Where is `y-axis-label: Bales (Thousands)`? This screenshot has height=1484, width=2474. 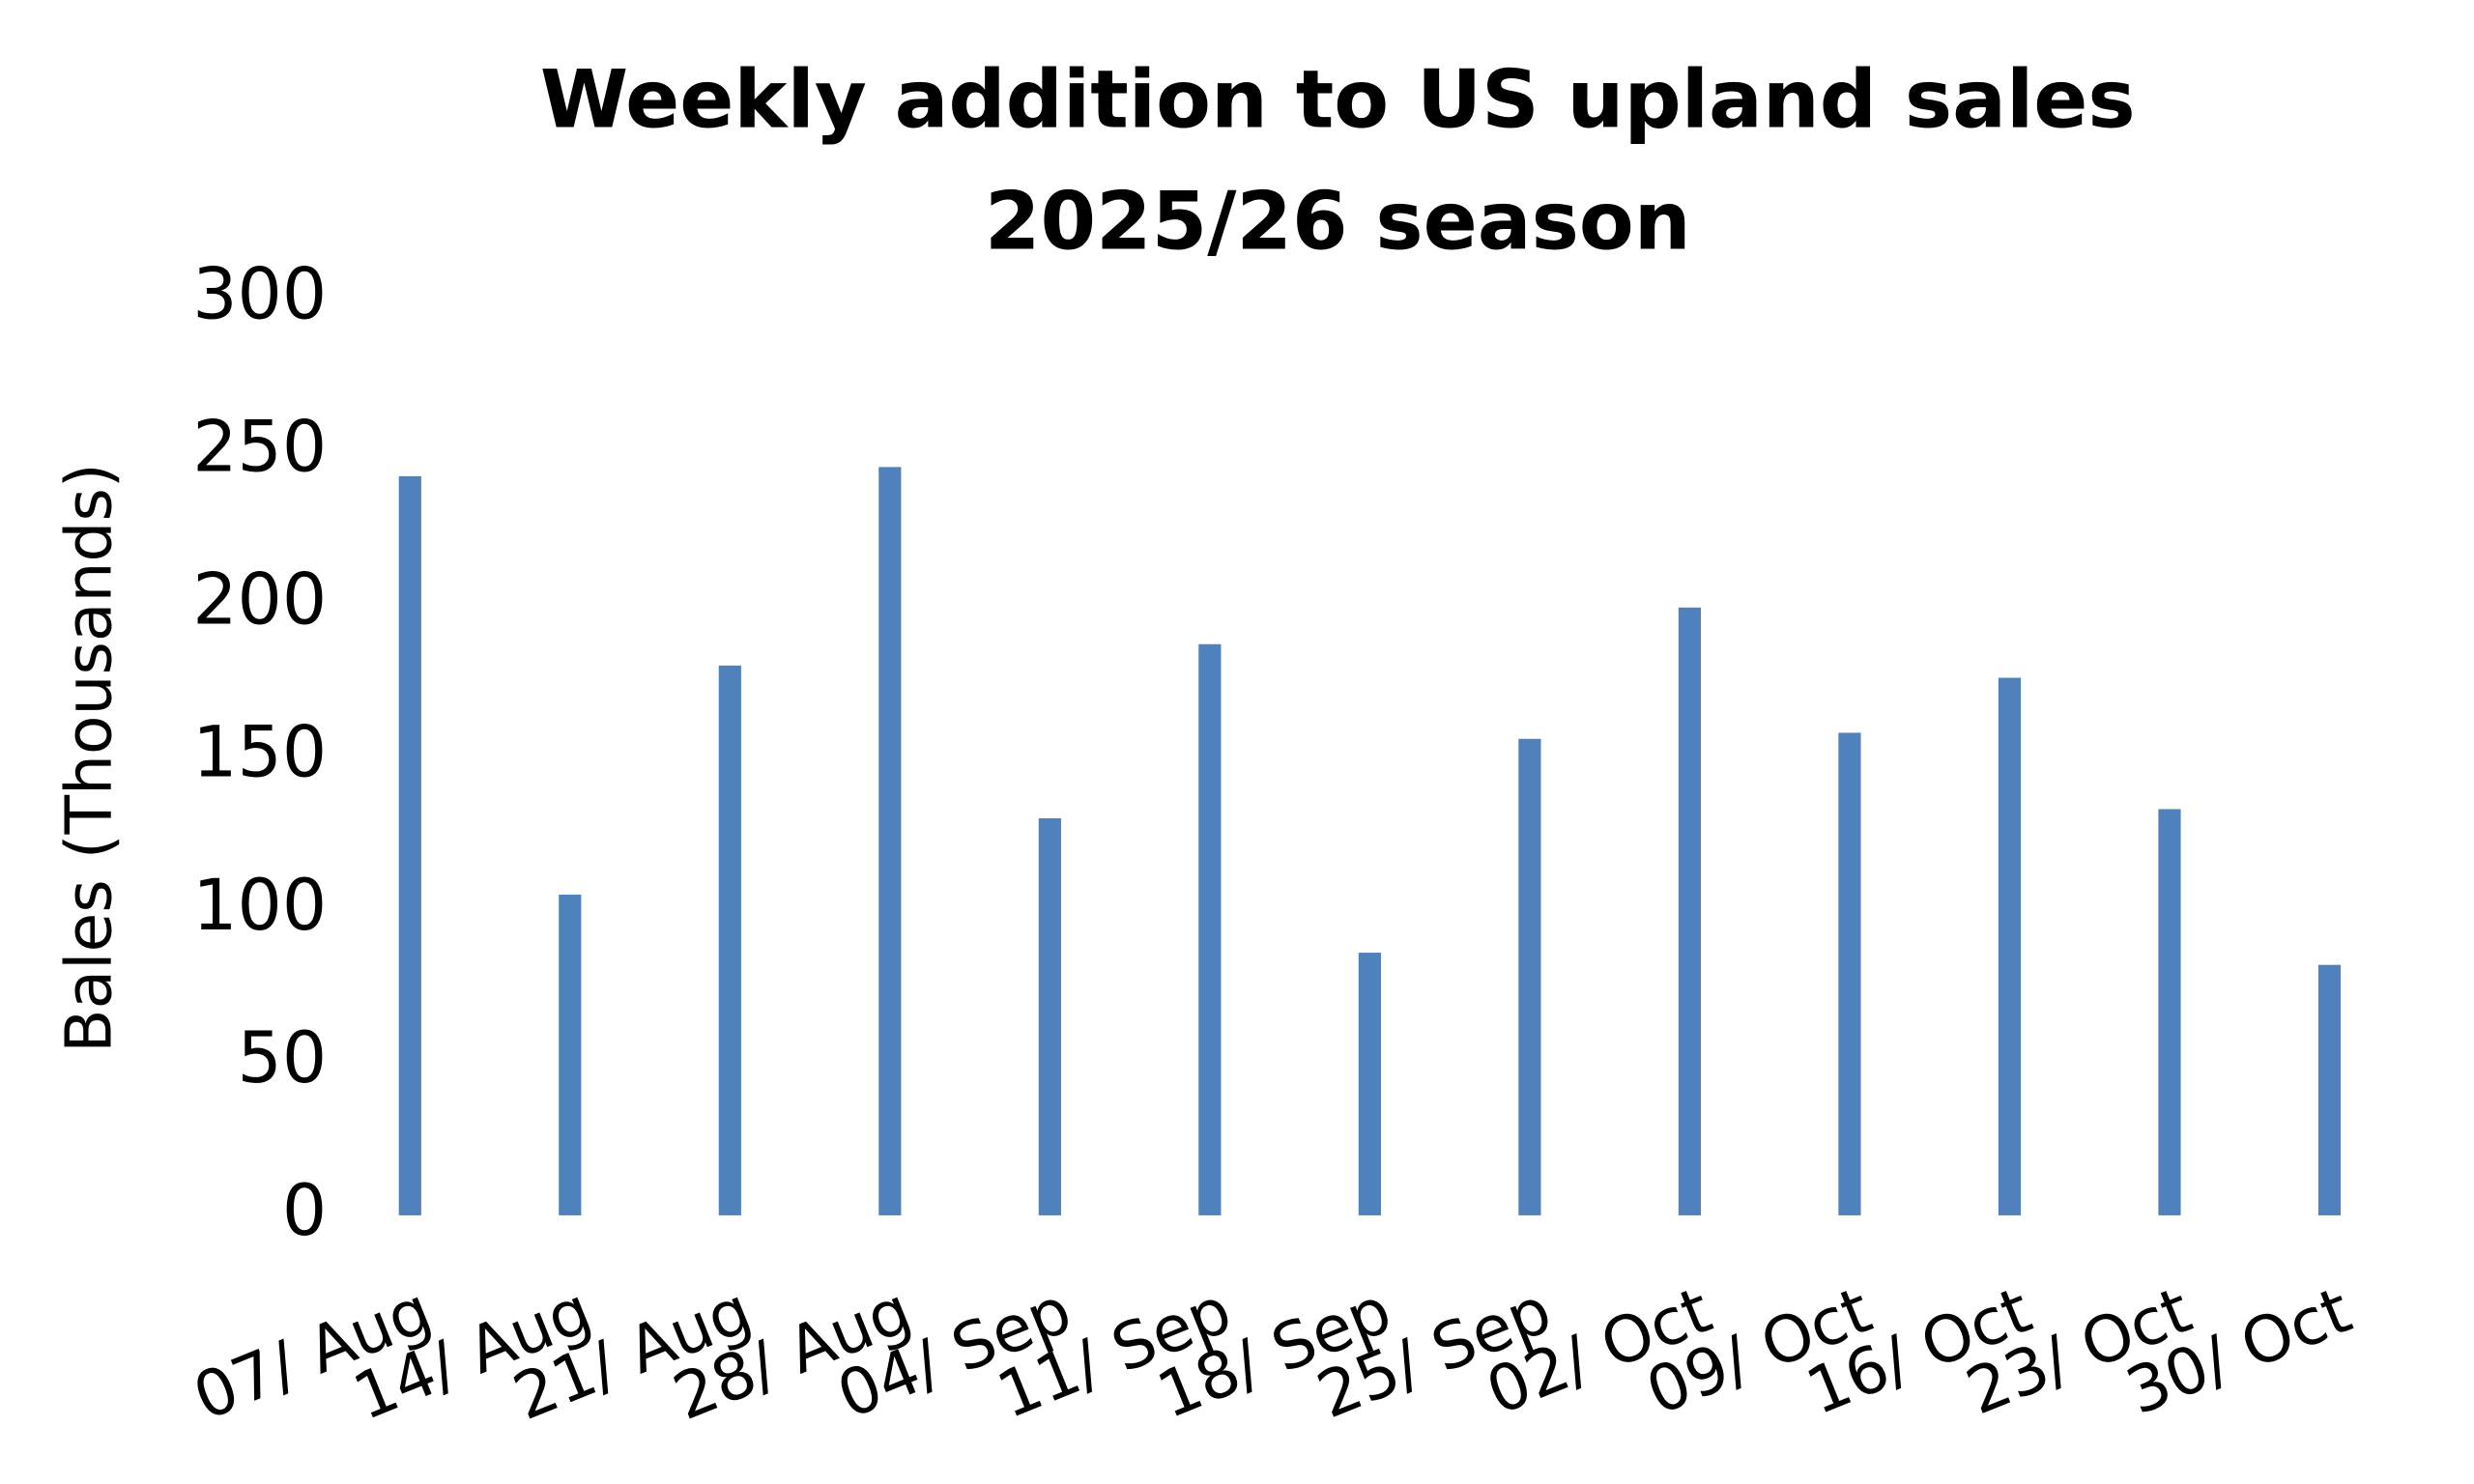
y-axis-label: Bales (Thousands) is located at coordinates (89, 758).